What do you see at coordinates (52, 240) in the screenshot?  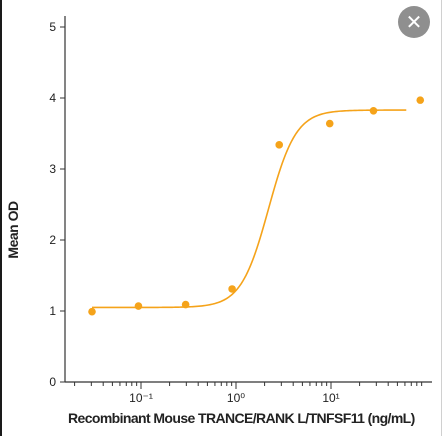 I see `y-tick-label: 2` at bounding box center [52, 240].